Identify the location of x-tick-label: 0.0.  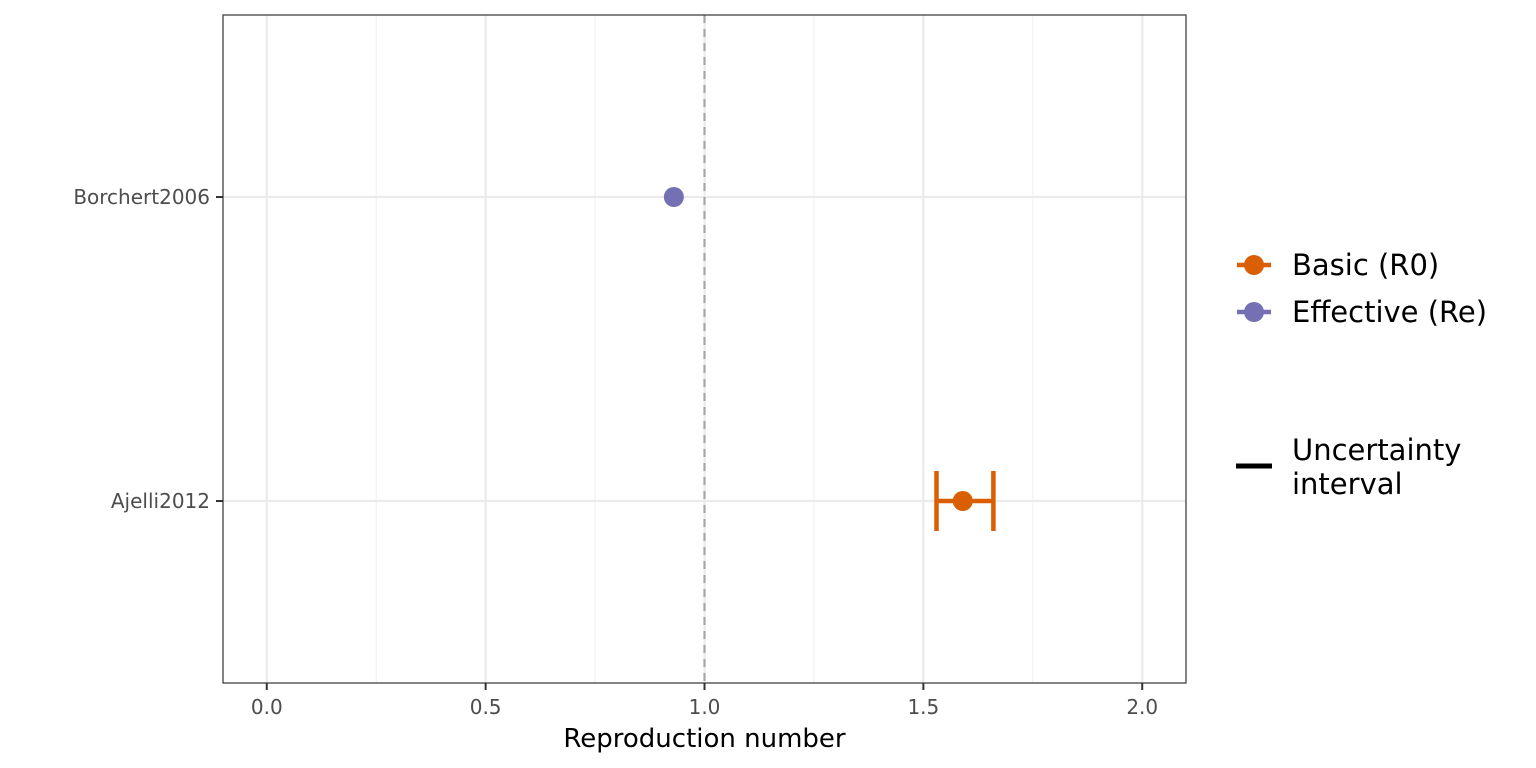
(267, 707).